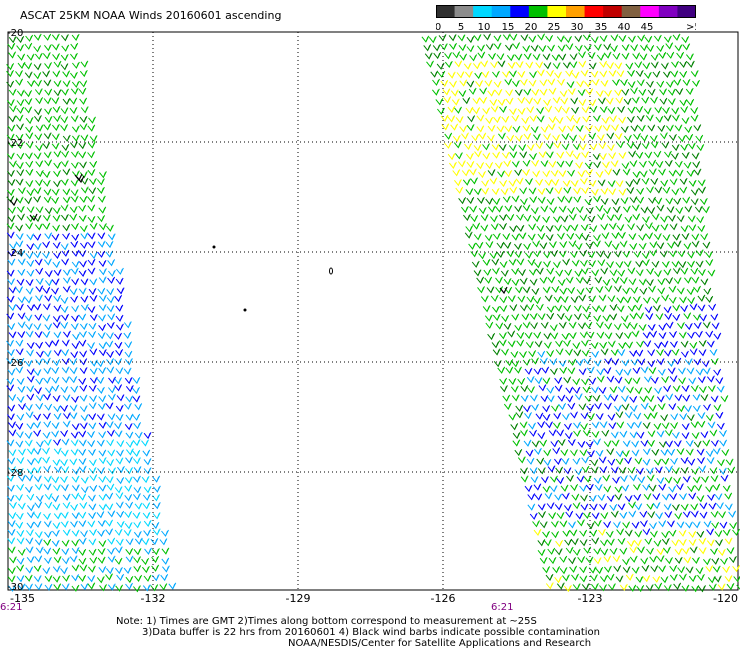 This screenshot has height=650, width=740. What do you see at coordinates (15, 33) in the screenshot?
I see `lat-label: -20` at bounding box center [15, 33].